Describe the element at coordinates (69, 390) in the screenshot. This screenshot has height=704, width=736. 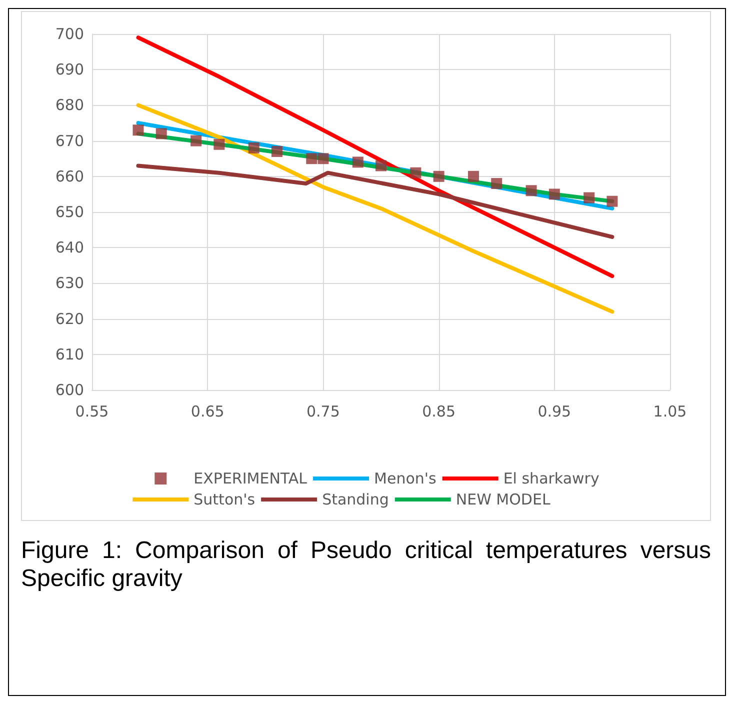
I see `y-tick-label: 600` at that location.